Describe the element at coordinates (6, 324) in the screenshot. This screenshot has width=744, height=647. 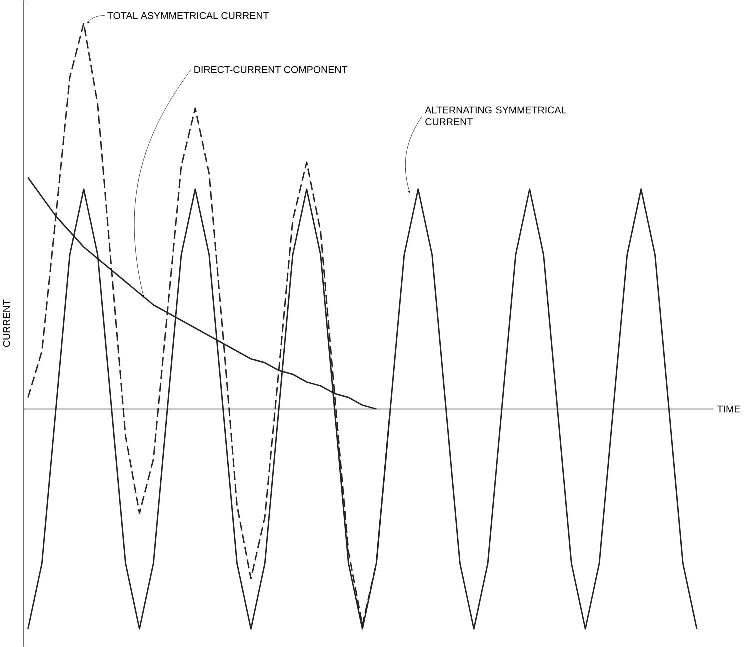
I see `y-axis-title: CURRENT` at that location.